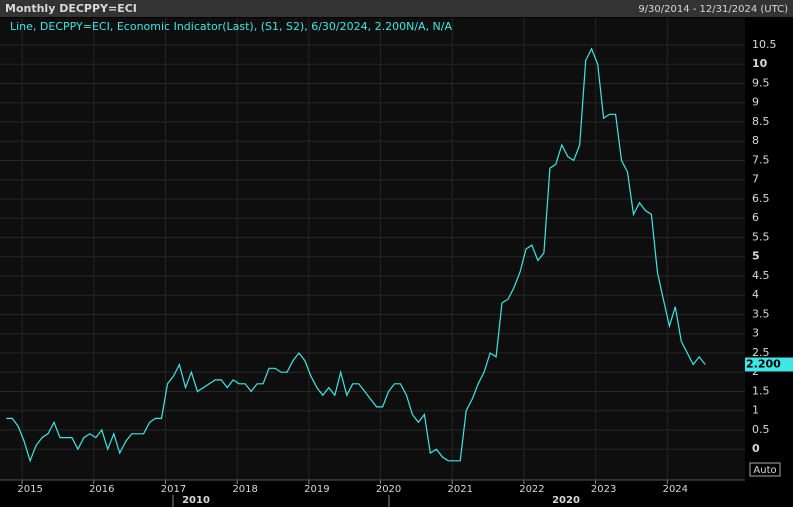 The height and width of the screenshot is (507, 793). Describe the element at coordinates (101, 489) in the screenshot. I see `x-tick-label: 2016` at that location.